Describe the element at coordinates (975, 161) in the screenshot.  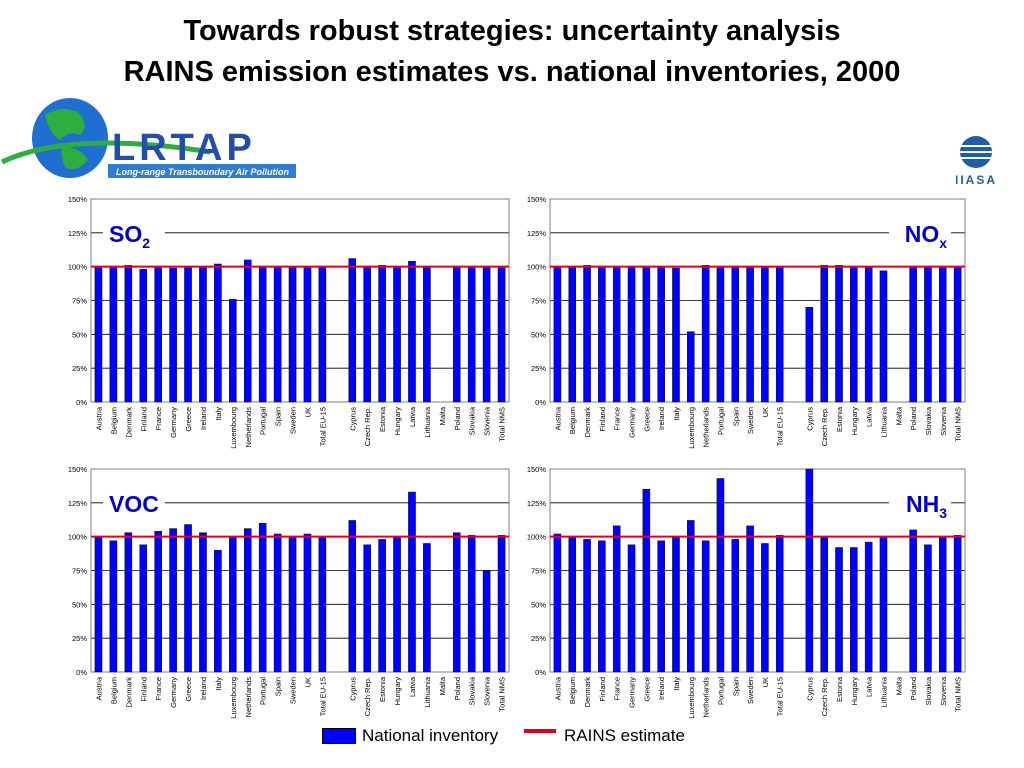
I see `iiasa-logo: IIASA` at that location.